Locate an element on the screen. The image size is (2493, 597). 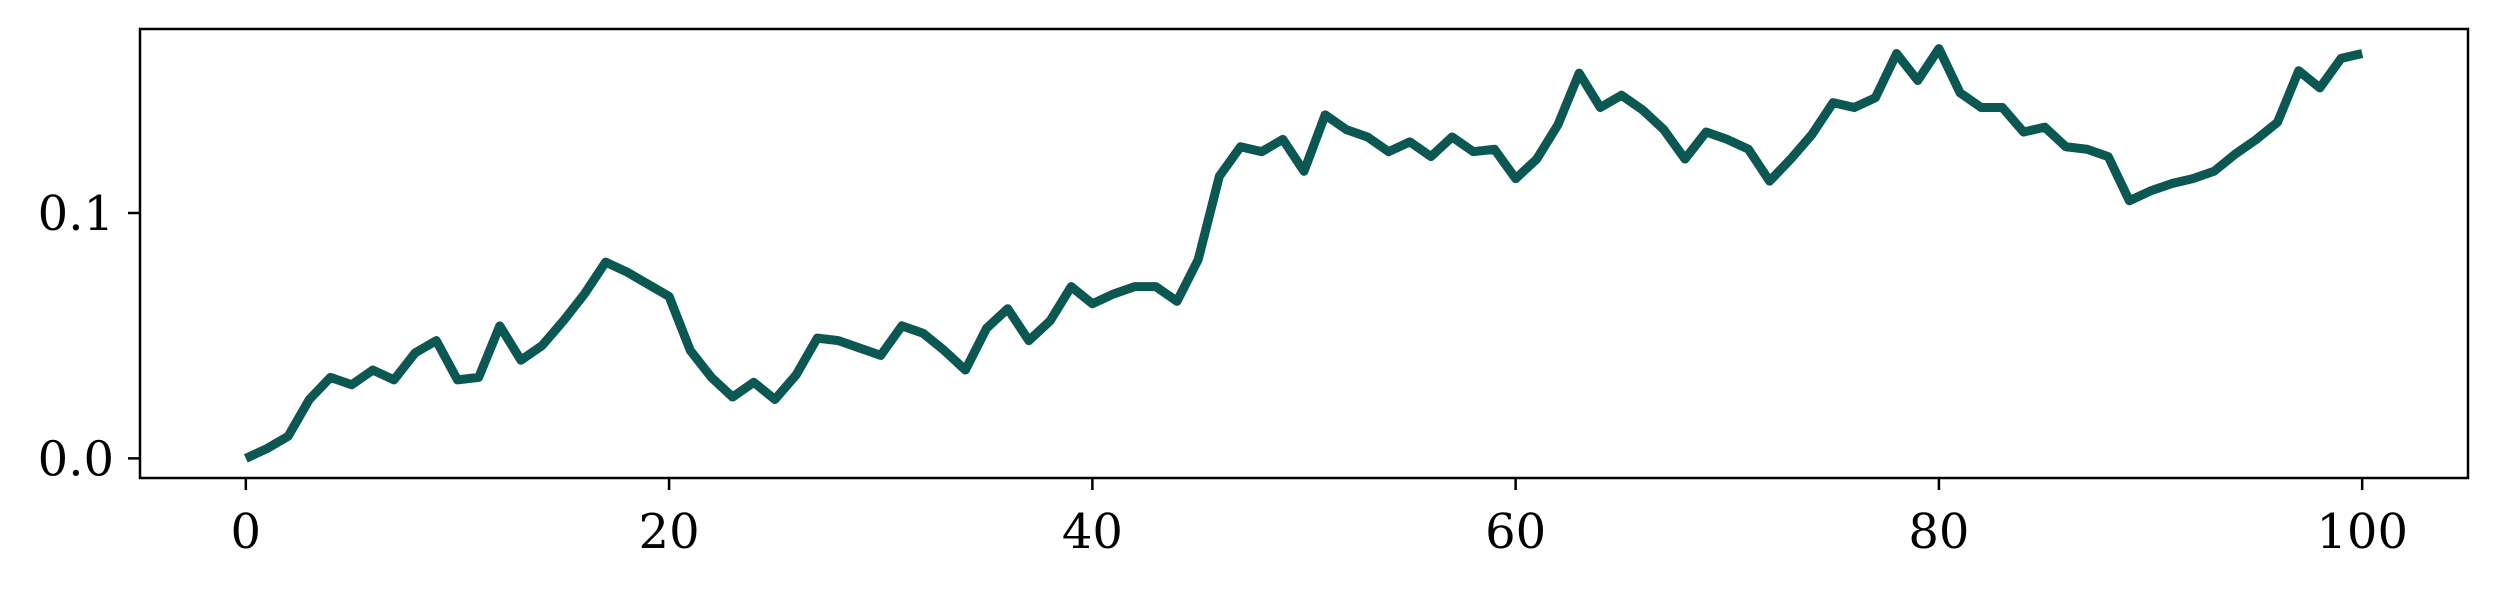
x-tick-label: 20 is located at coordinates (669, 532).